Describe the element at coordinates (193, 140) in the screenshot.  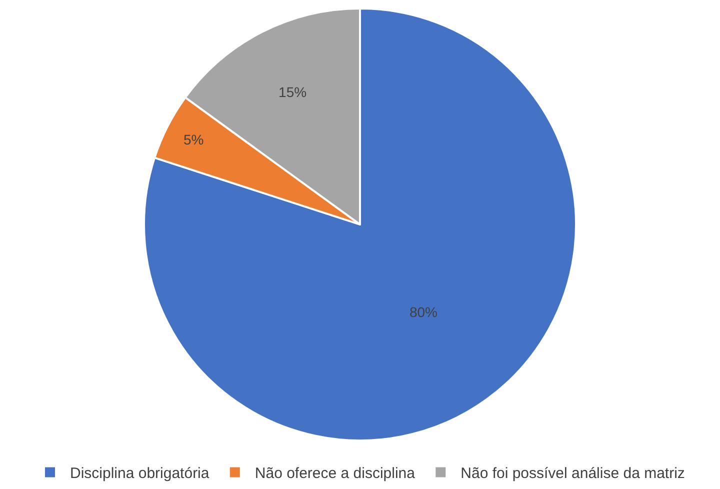
I see `data-label: 5%` at that location.